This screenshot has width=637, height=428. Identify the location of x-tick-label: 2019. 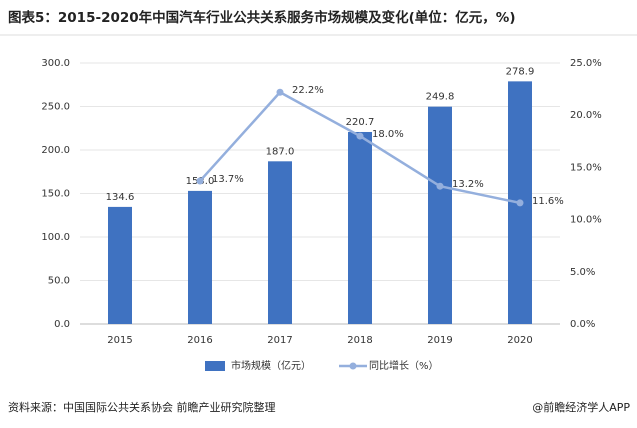
(439, 340).